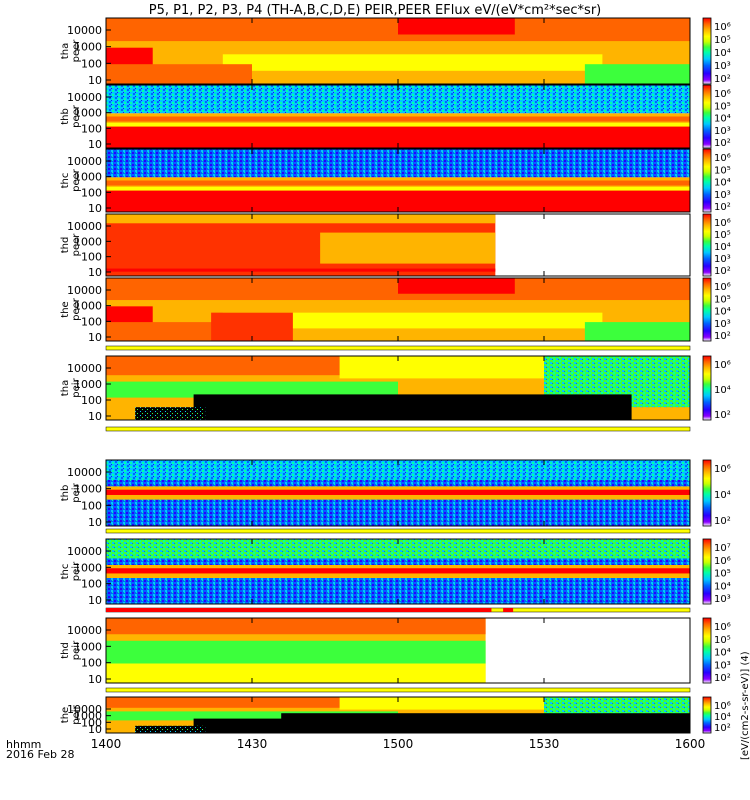 The height and width of the screenshot is (800, 750). What do you see at coordinates (71, 492) in the screenshot?
I see `panel-y-label: thbpeir` at bounding box center [71, 492].